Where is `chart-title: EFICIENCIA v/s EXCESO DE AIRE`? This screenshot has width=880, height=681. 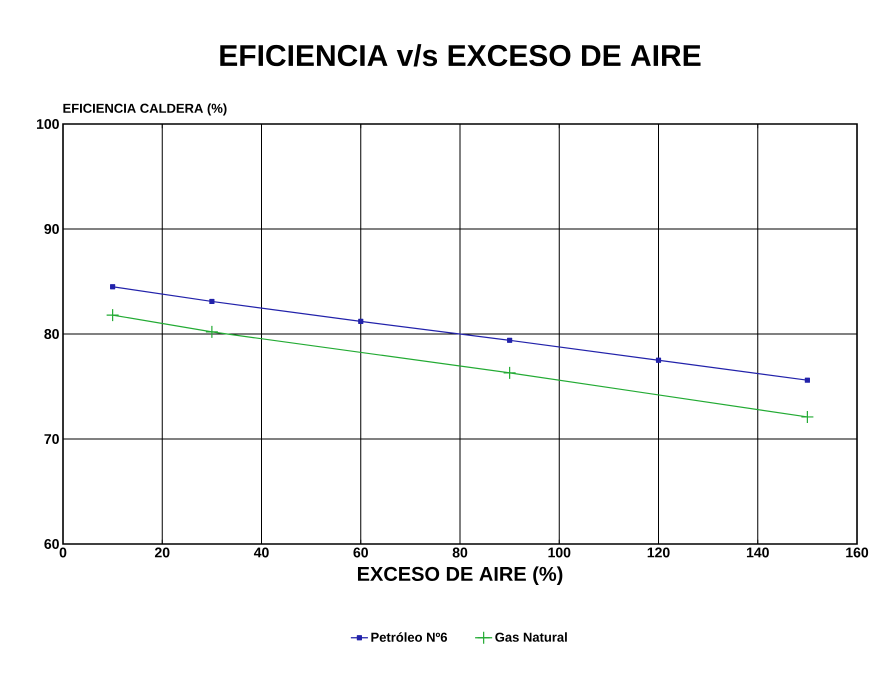 chart-title: EFICIENCIA v/s EXCESO DE AIRE is located at coordinates (460, 55).